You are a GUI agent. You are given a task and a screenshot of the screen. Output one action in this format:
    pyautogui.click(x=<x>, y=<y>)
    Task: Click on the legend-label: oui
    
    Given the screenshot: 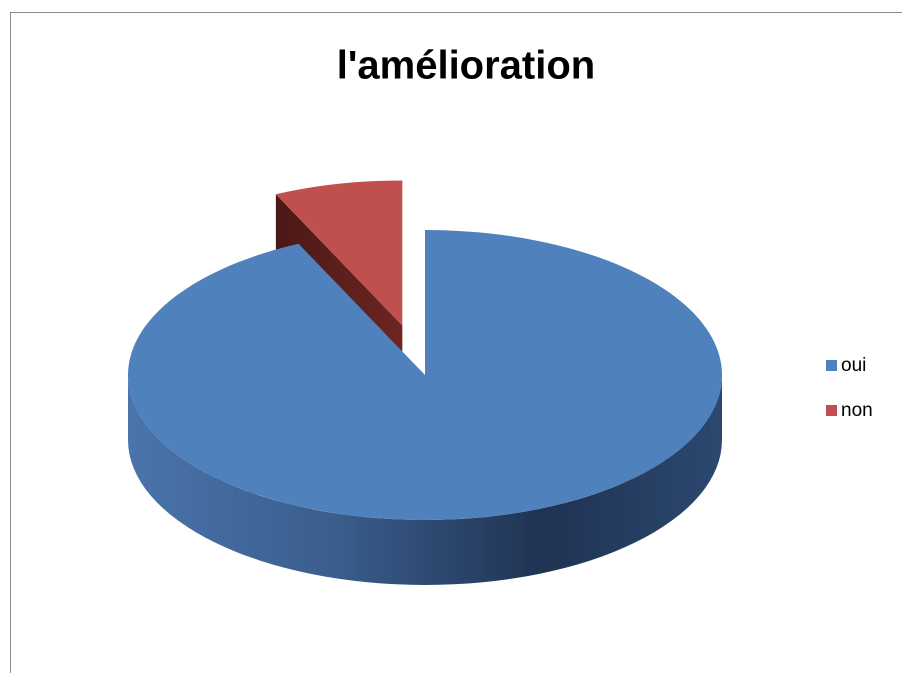 What is the action you would take?
    pyautogui.click(x=853, y=365)
    